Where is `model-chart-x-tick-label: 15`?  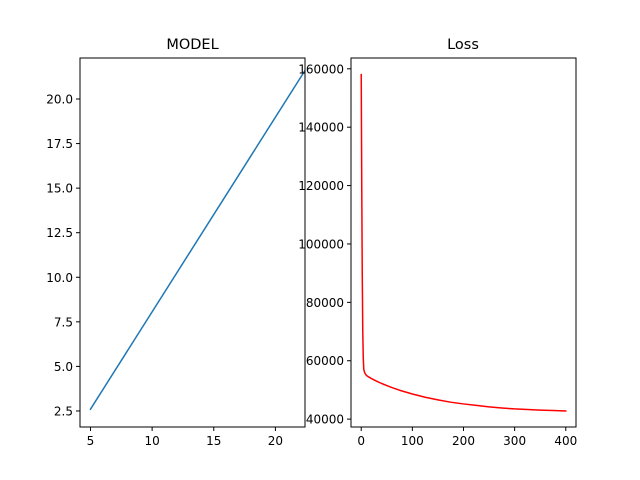 model-chart-x-tick-label: 15 is located at coordinates (213, 441).